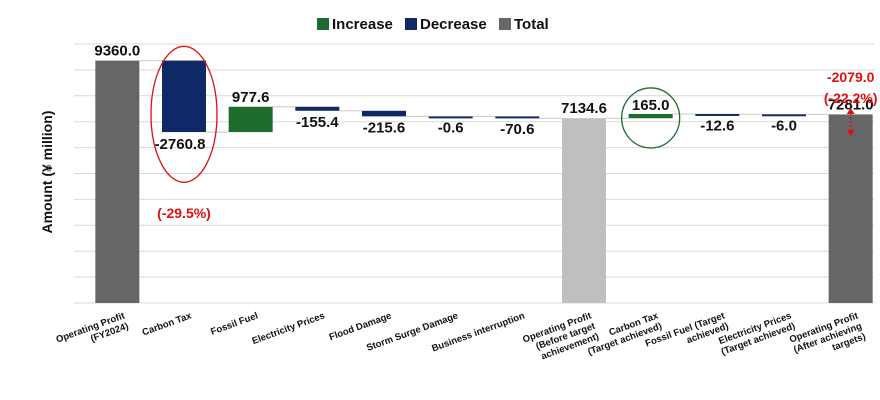 This screenshot has height=400, width=880. Describe the element at coordinates (784, 125) in the screenshot. I see `value-label-10: -6.0` at that location.